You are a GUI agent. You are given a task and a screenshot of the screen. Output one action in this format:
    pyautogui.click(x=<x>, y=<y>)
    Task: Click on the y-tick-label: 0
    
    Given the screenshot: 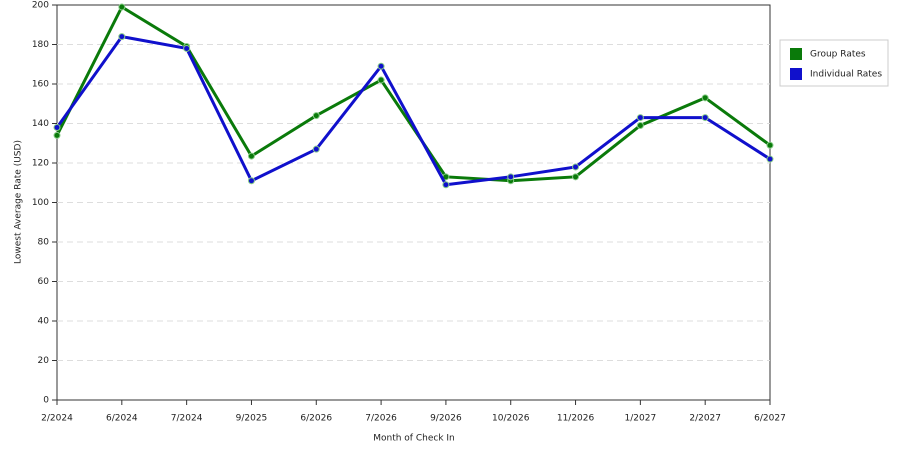 What is the action you would take?
    pyautogui.click(x=46, y=401)
    